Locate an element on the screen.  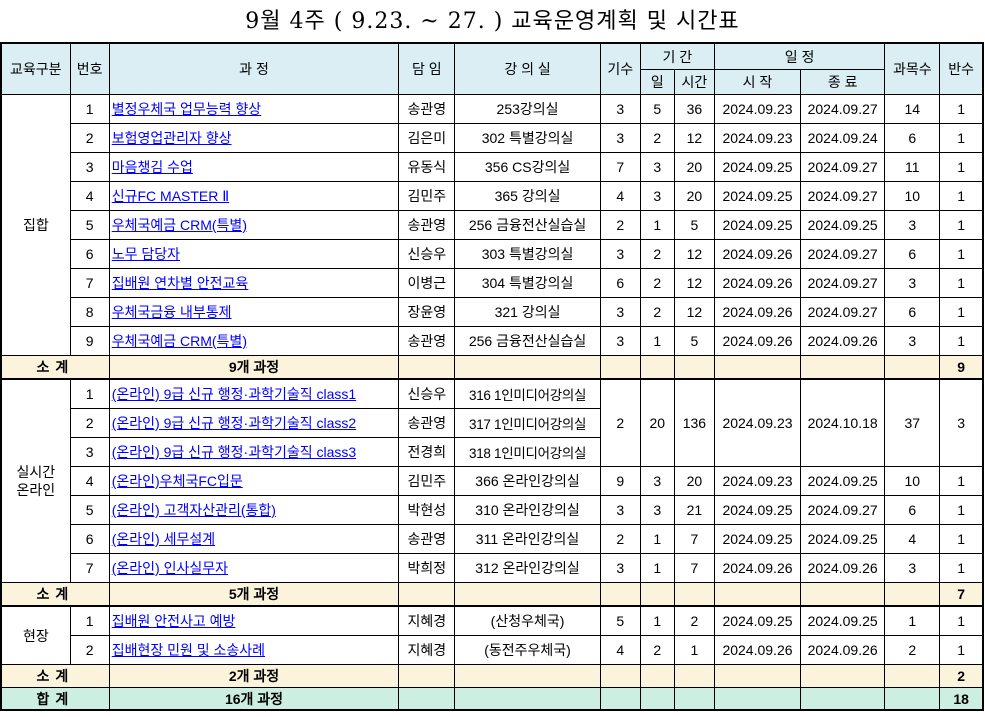
course-link: 집배원 연차별 안전교육 is located at coordinates (180, 283).